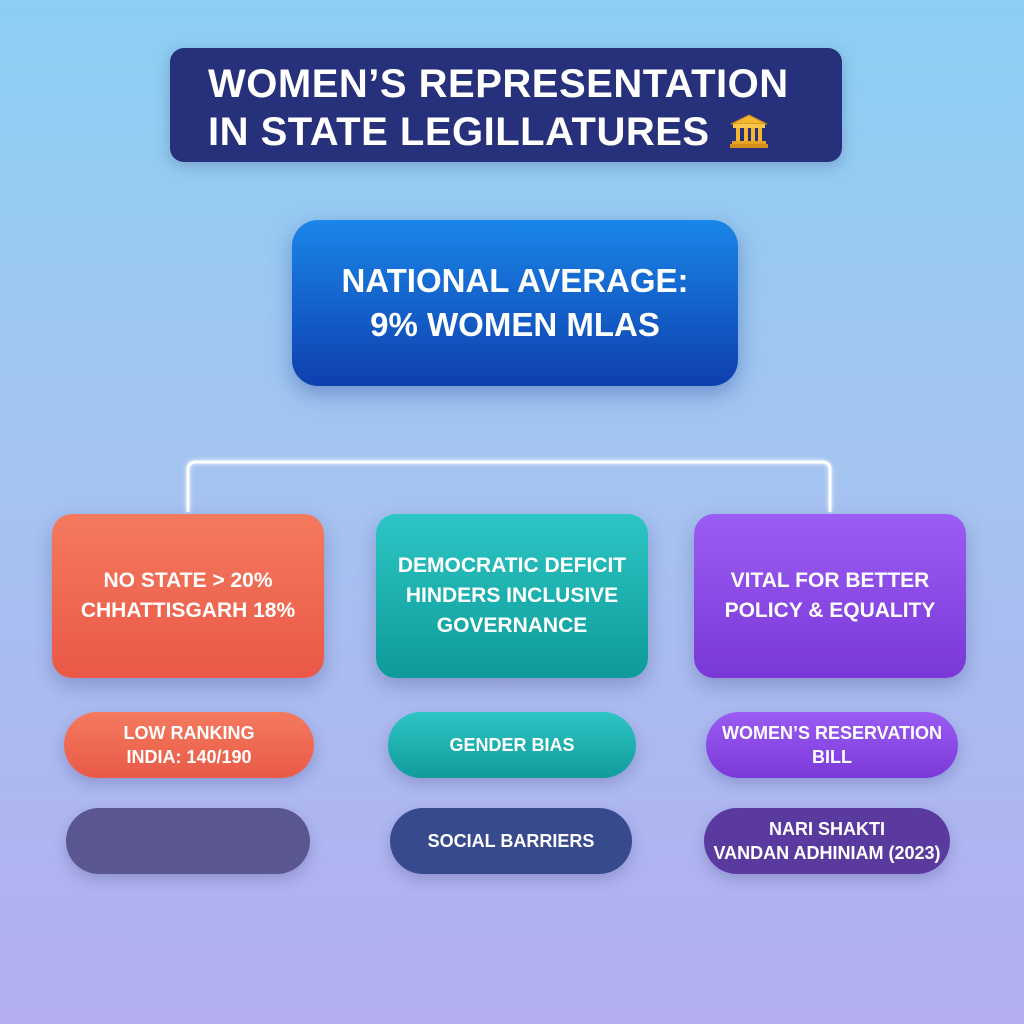  I want to click on card-state-stats: NO STATE > 20% CHHATTISGARH 18%, so click(188, 596).